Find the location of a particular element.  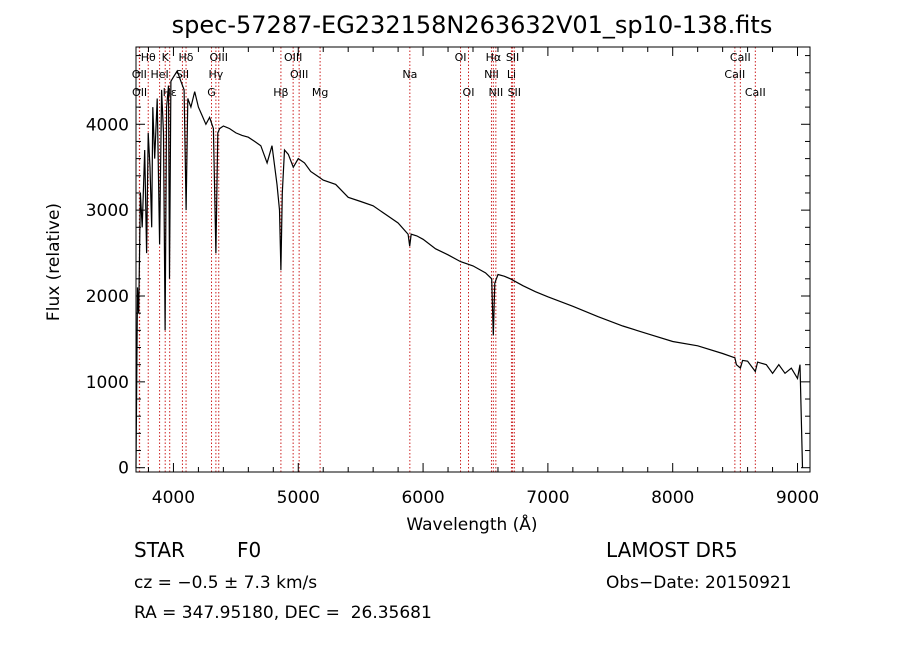

observation-date: Obs−Date: 20150921 is located at coordinates (699, 583).